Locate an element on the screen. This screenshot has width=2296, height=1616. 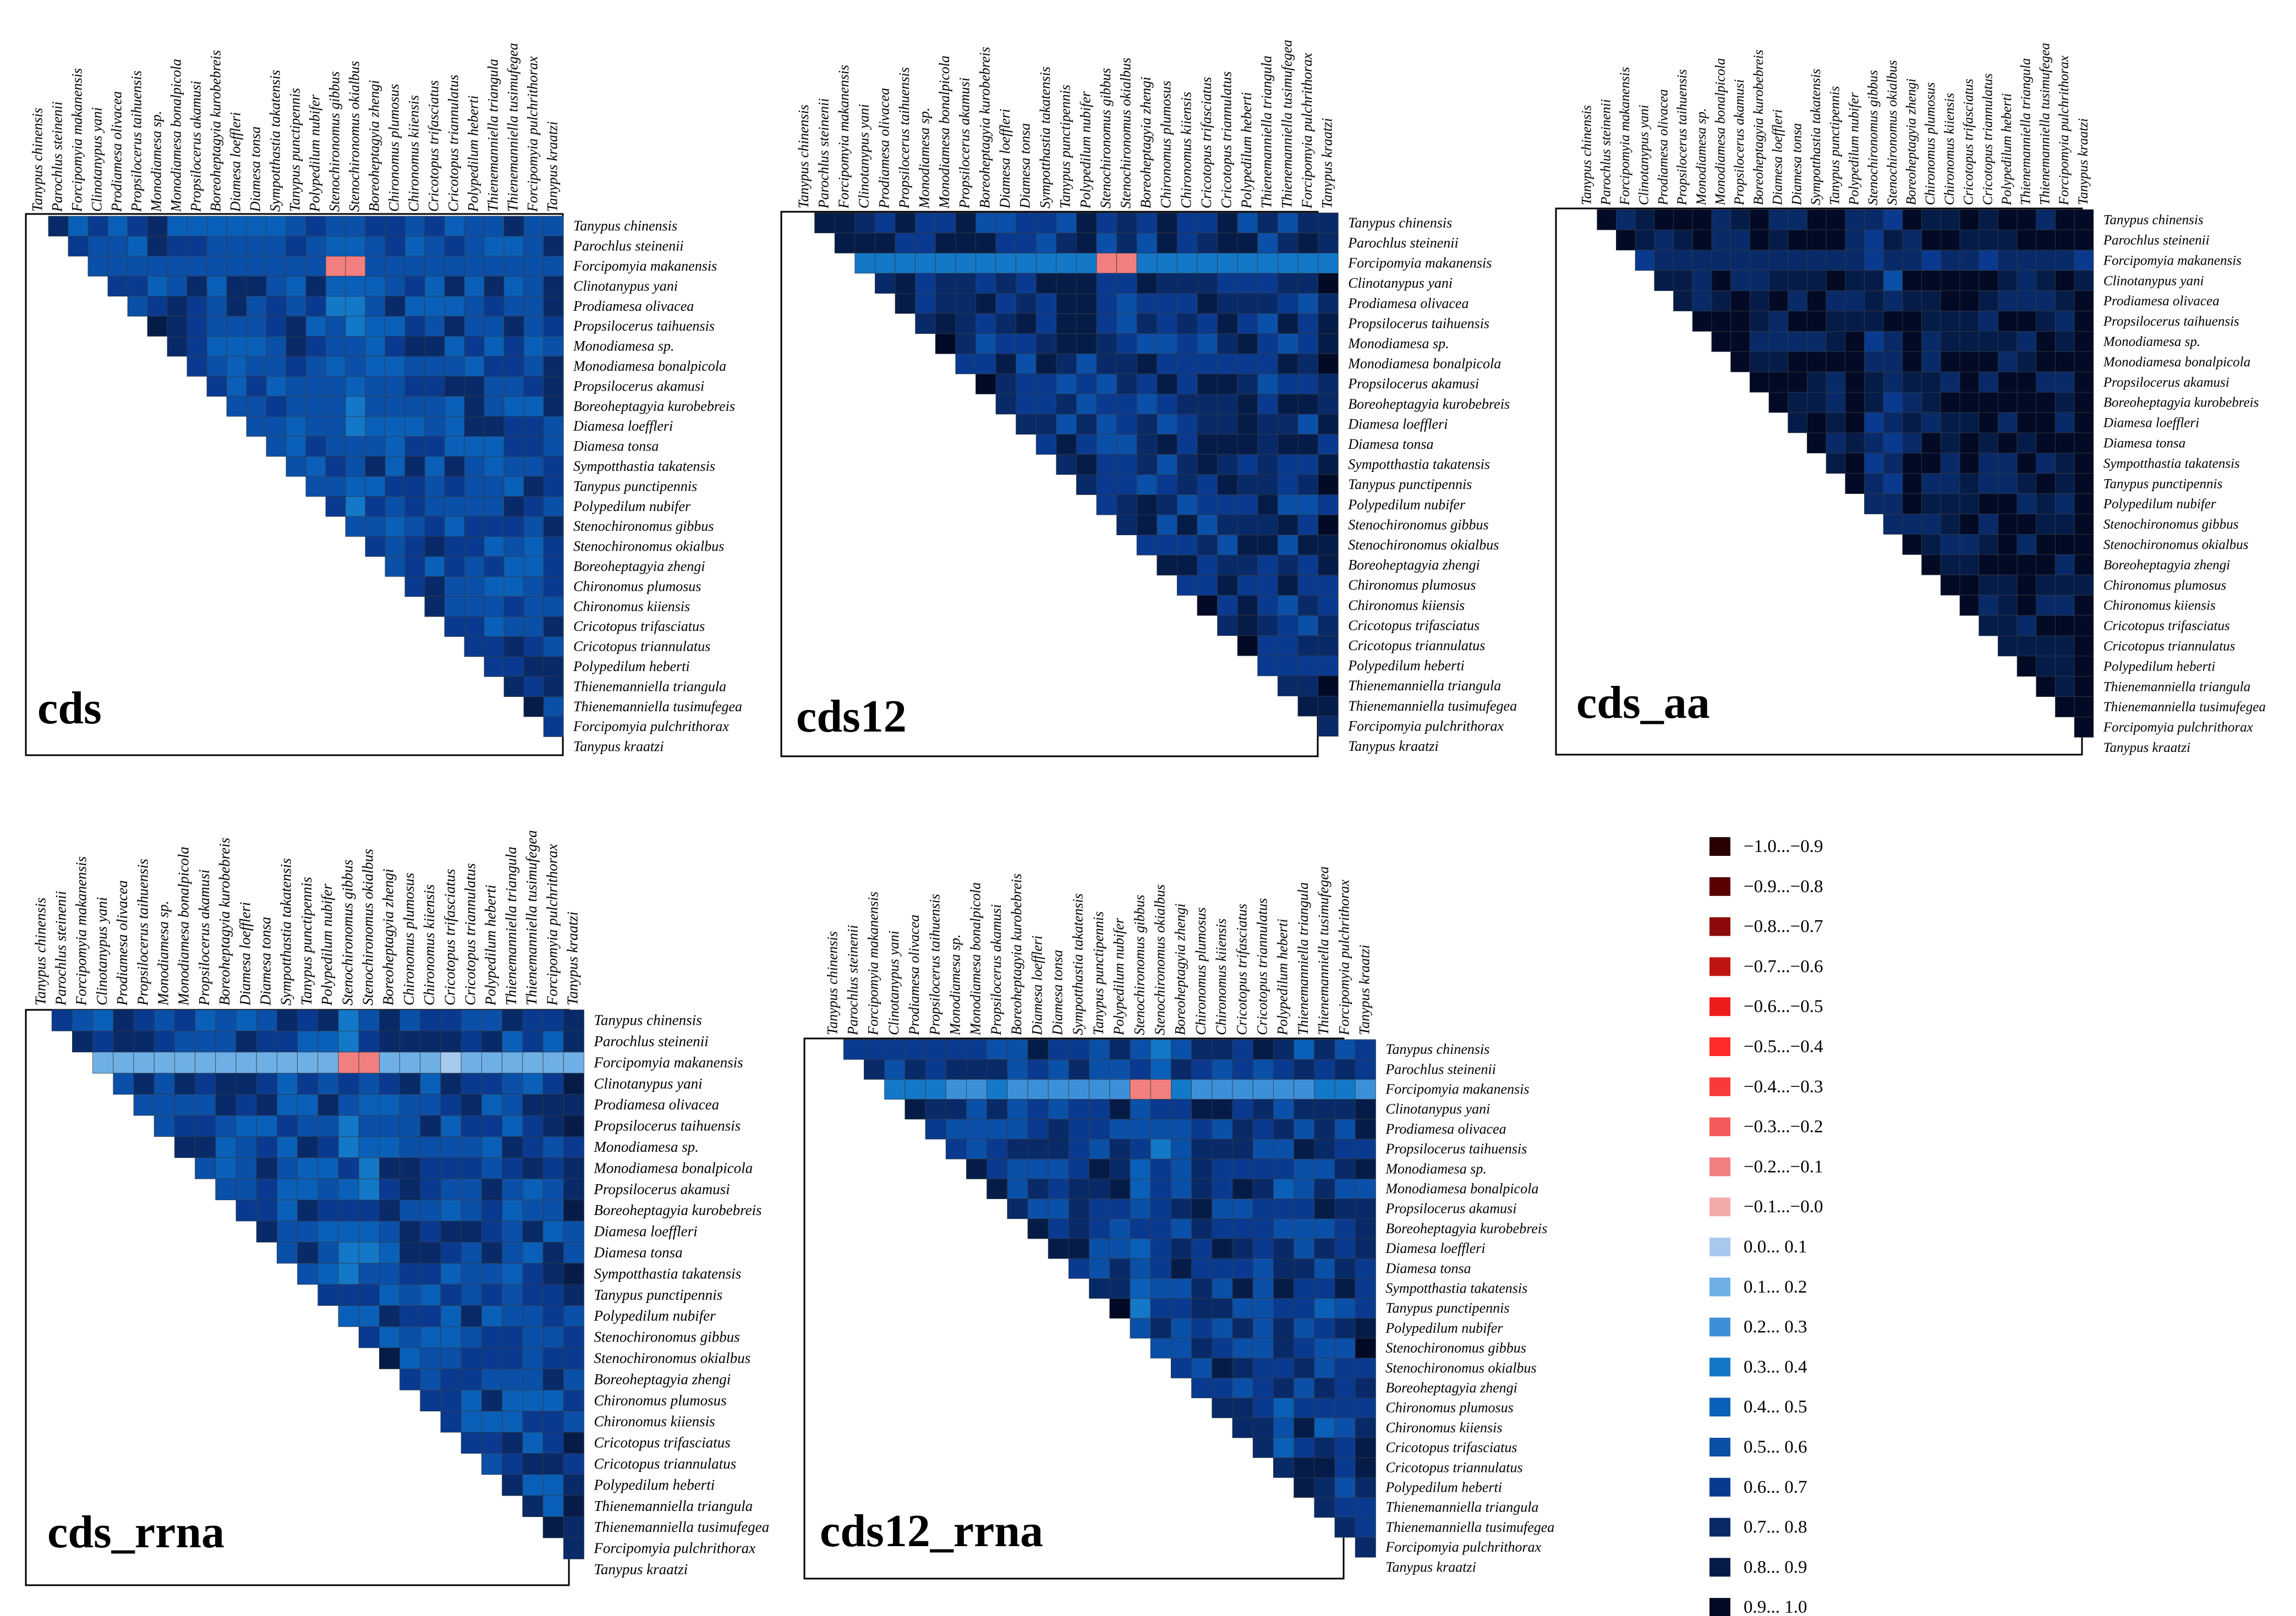
column-label: Sympotthastia takatensis is located at coordinates (1816, 137).